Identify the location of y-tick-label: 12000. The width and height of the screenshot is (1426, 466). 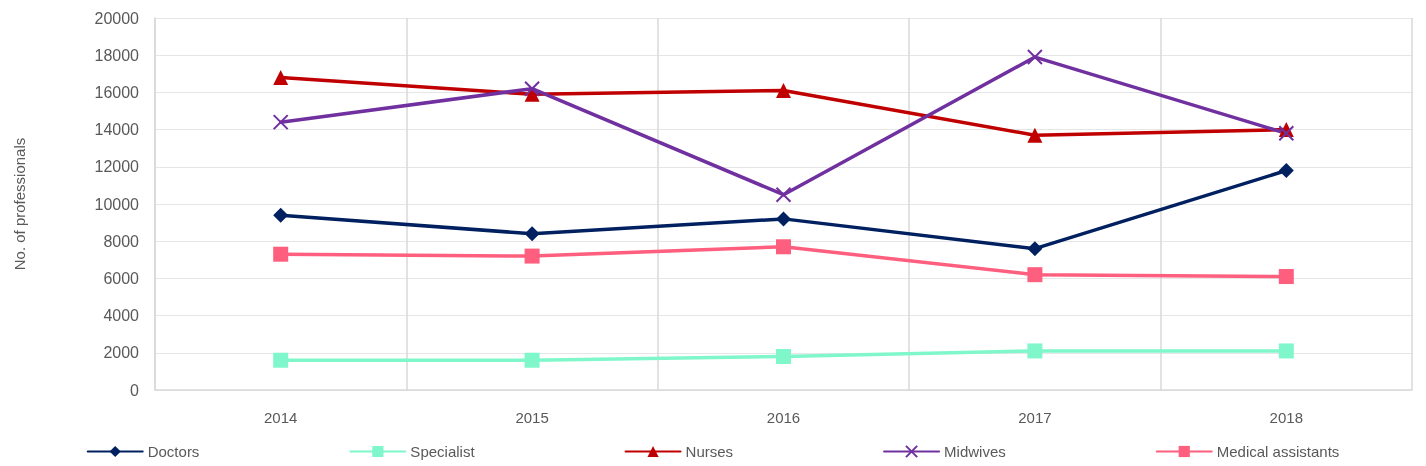
(117, 167).